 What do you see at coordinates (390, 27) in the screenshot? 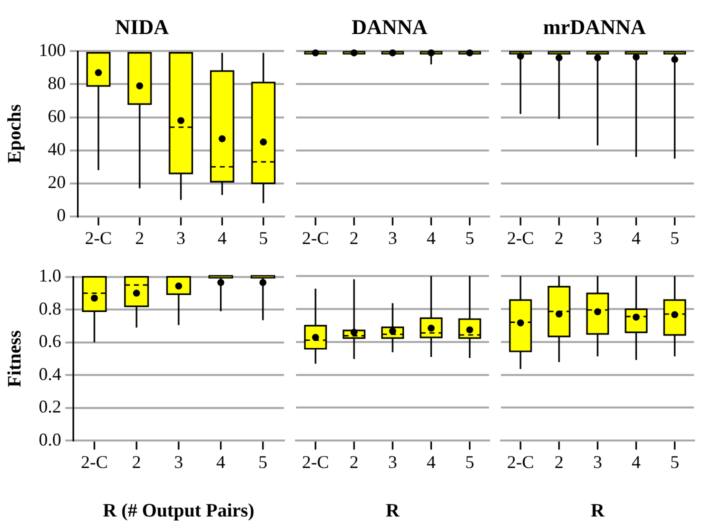
I see `chart-title: DANNA` at bounding box center [390, 27].